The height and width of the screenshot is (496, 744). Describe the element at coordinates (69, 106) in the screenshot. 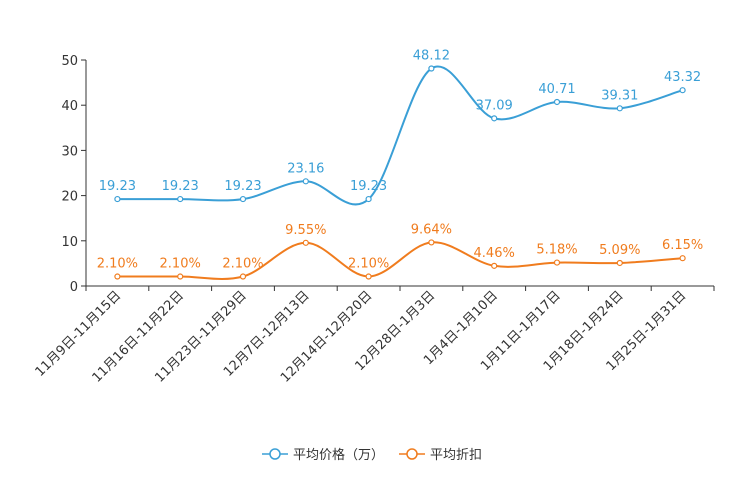

I see `y-tick-label: 40` at that location.